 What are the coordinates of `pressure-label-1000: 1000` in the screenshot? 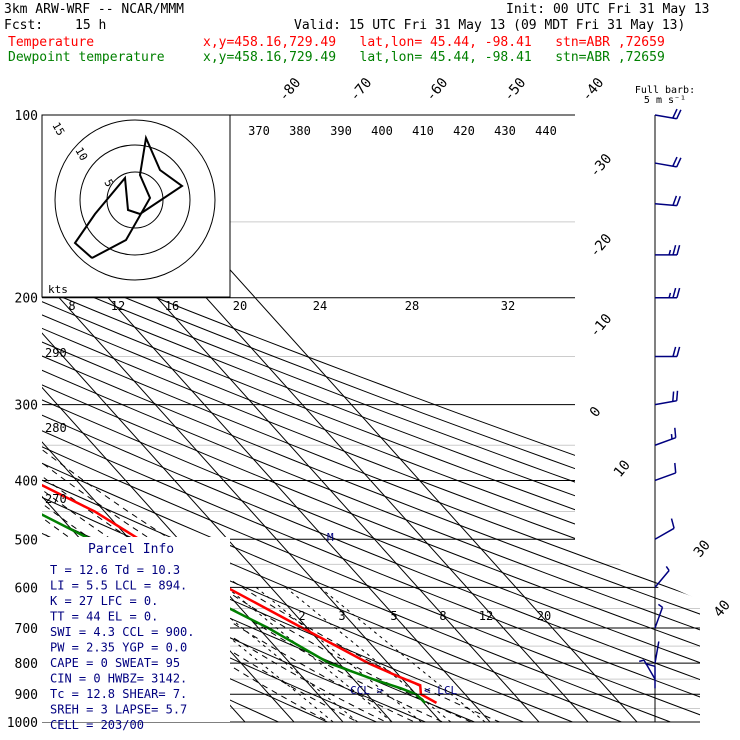 It's located at (22, 723).